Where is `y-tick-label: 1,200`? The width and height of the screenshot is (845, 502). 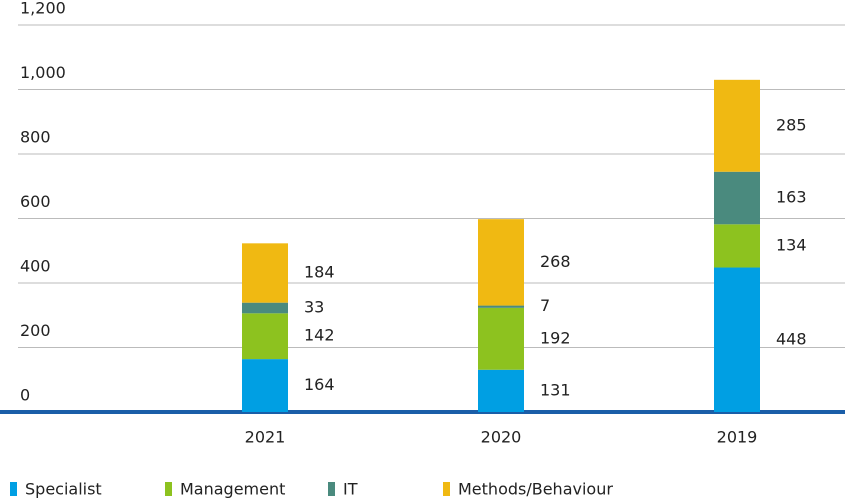 y-tick-label: 1,200 is located at coordinates (43, 9).